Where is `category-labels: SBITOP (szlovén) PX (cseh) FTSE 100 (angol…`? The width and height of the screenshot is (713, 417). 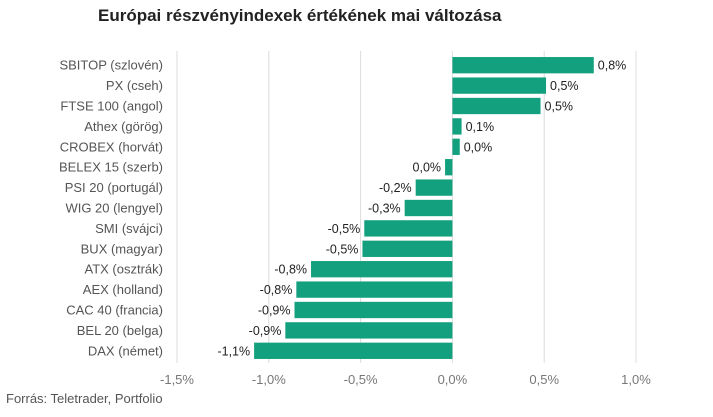 category-labels: SBITOP (szlovén) PX (cseh) FTSE 100 (angol… is located at coordinates (111, 208).